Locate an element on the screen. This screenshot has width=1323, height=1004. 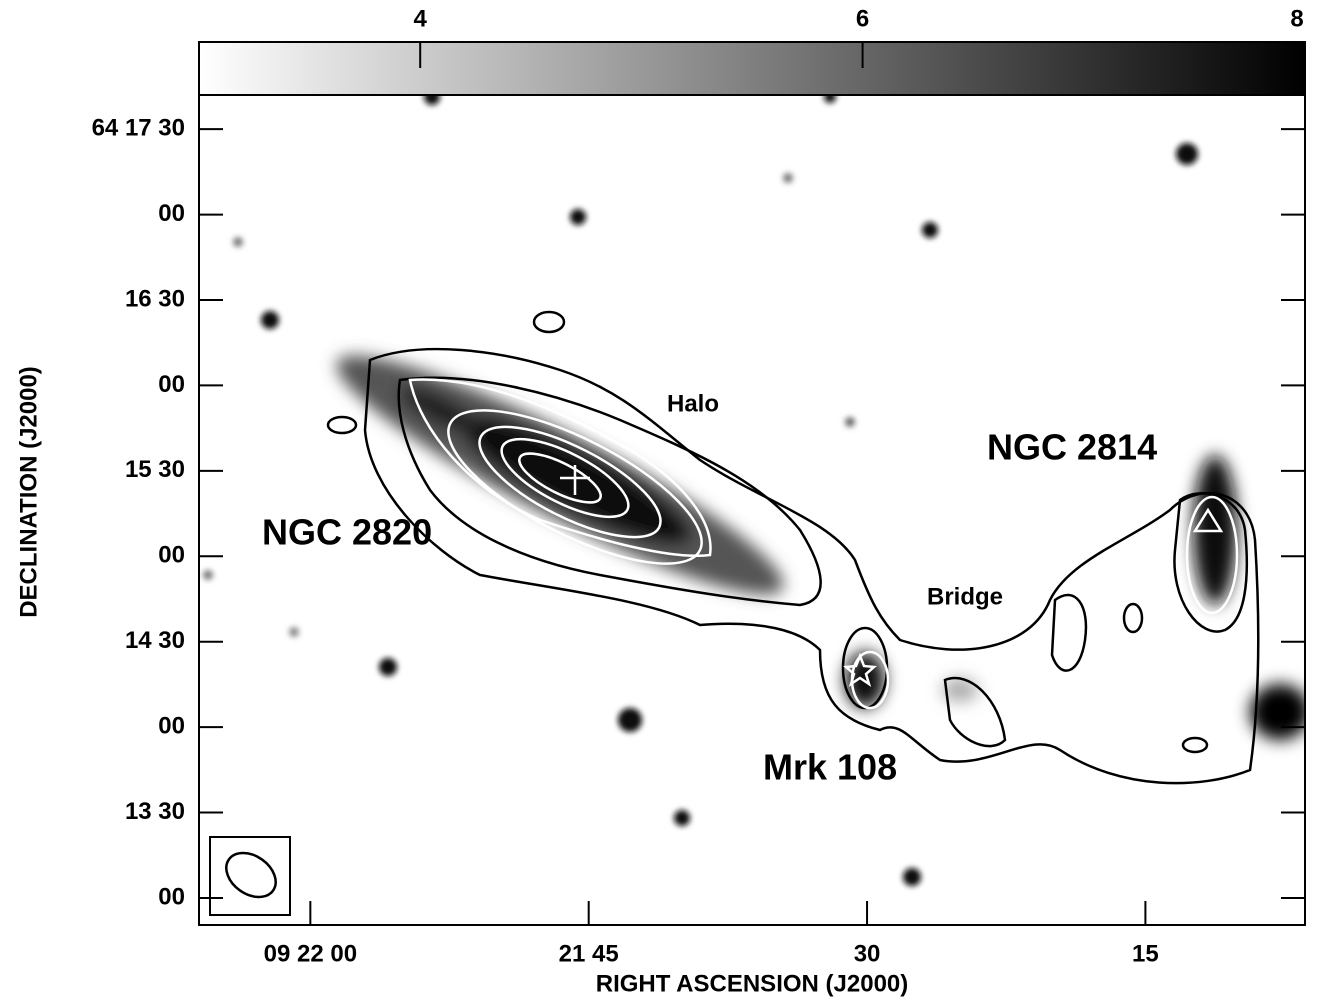
markers is located at coordinates (892, 576).